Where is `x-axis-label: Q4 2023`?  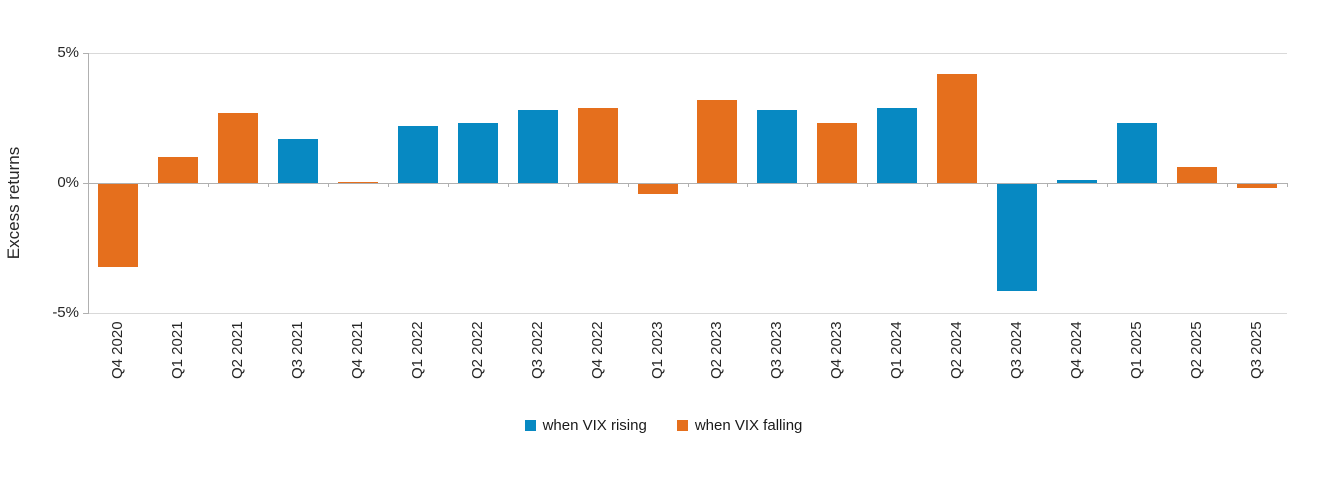
x-axis-label: Q4 2023 is located at coordinates (837, 350).